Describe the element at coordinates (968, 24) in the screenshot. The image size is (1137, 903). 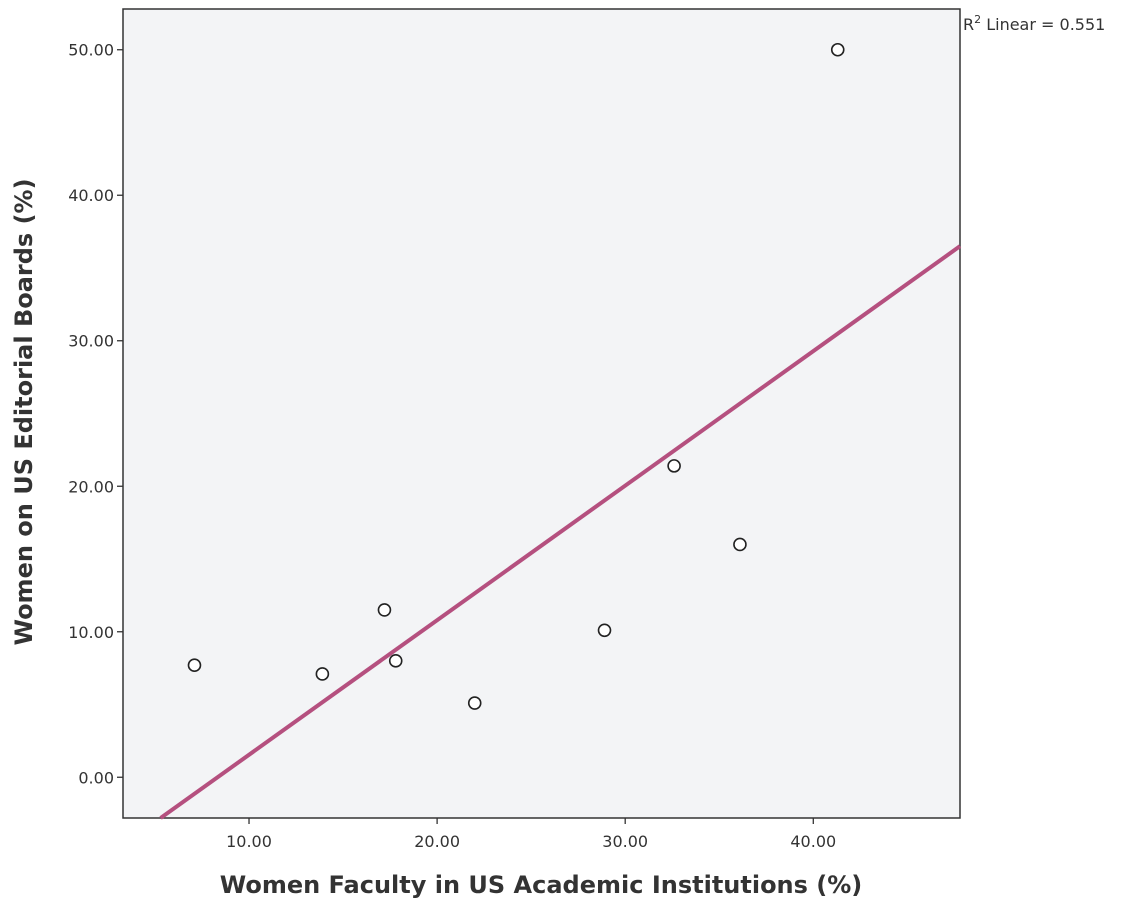
I see `r2-label-base: R` at that location.